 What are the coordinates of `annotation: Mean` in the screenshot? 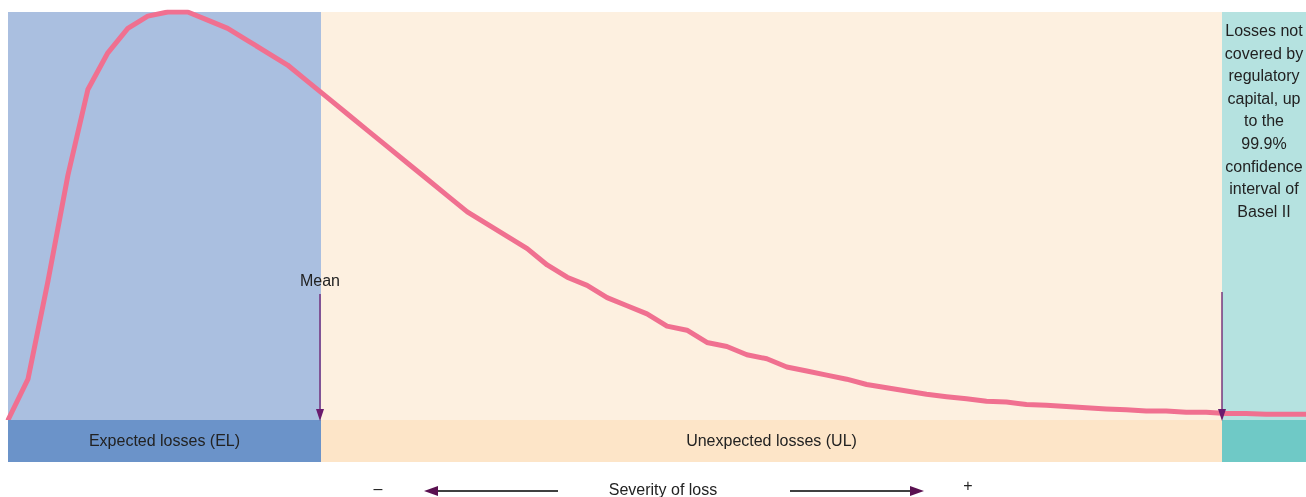 It's located at (320, 281).